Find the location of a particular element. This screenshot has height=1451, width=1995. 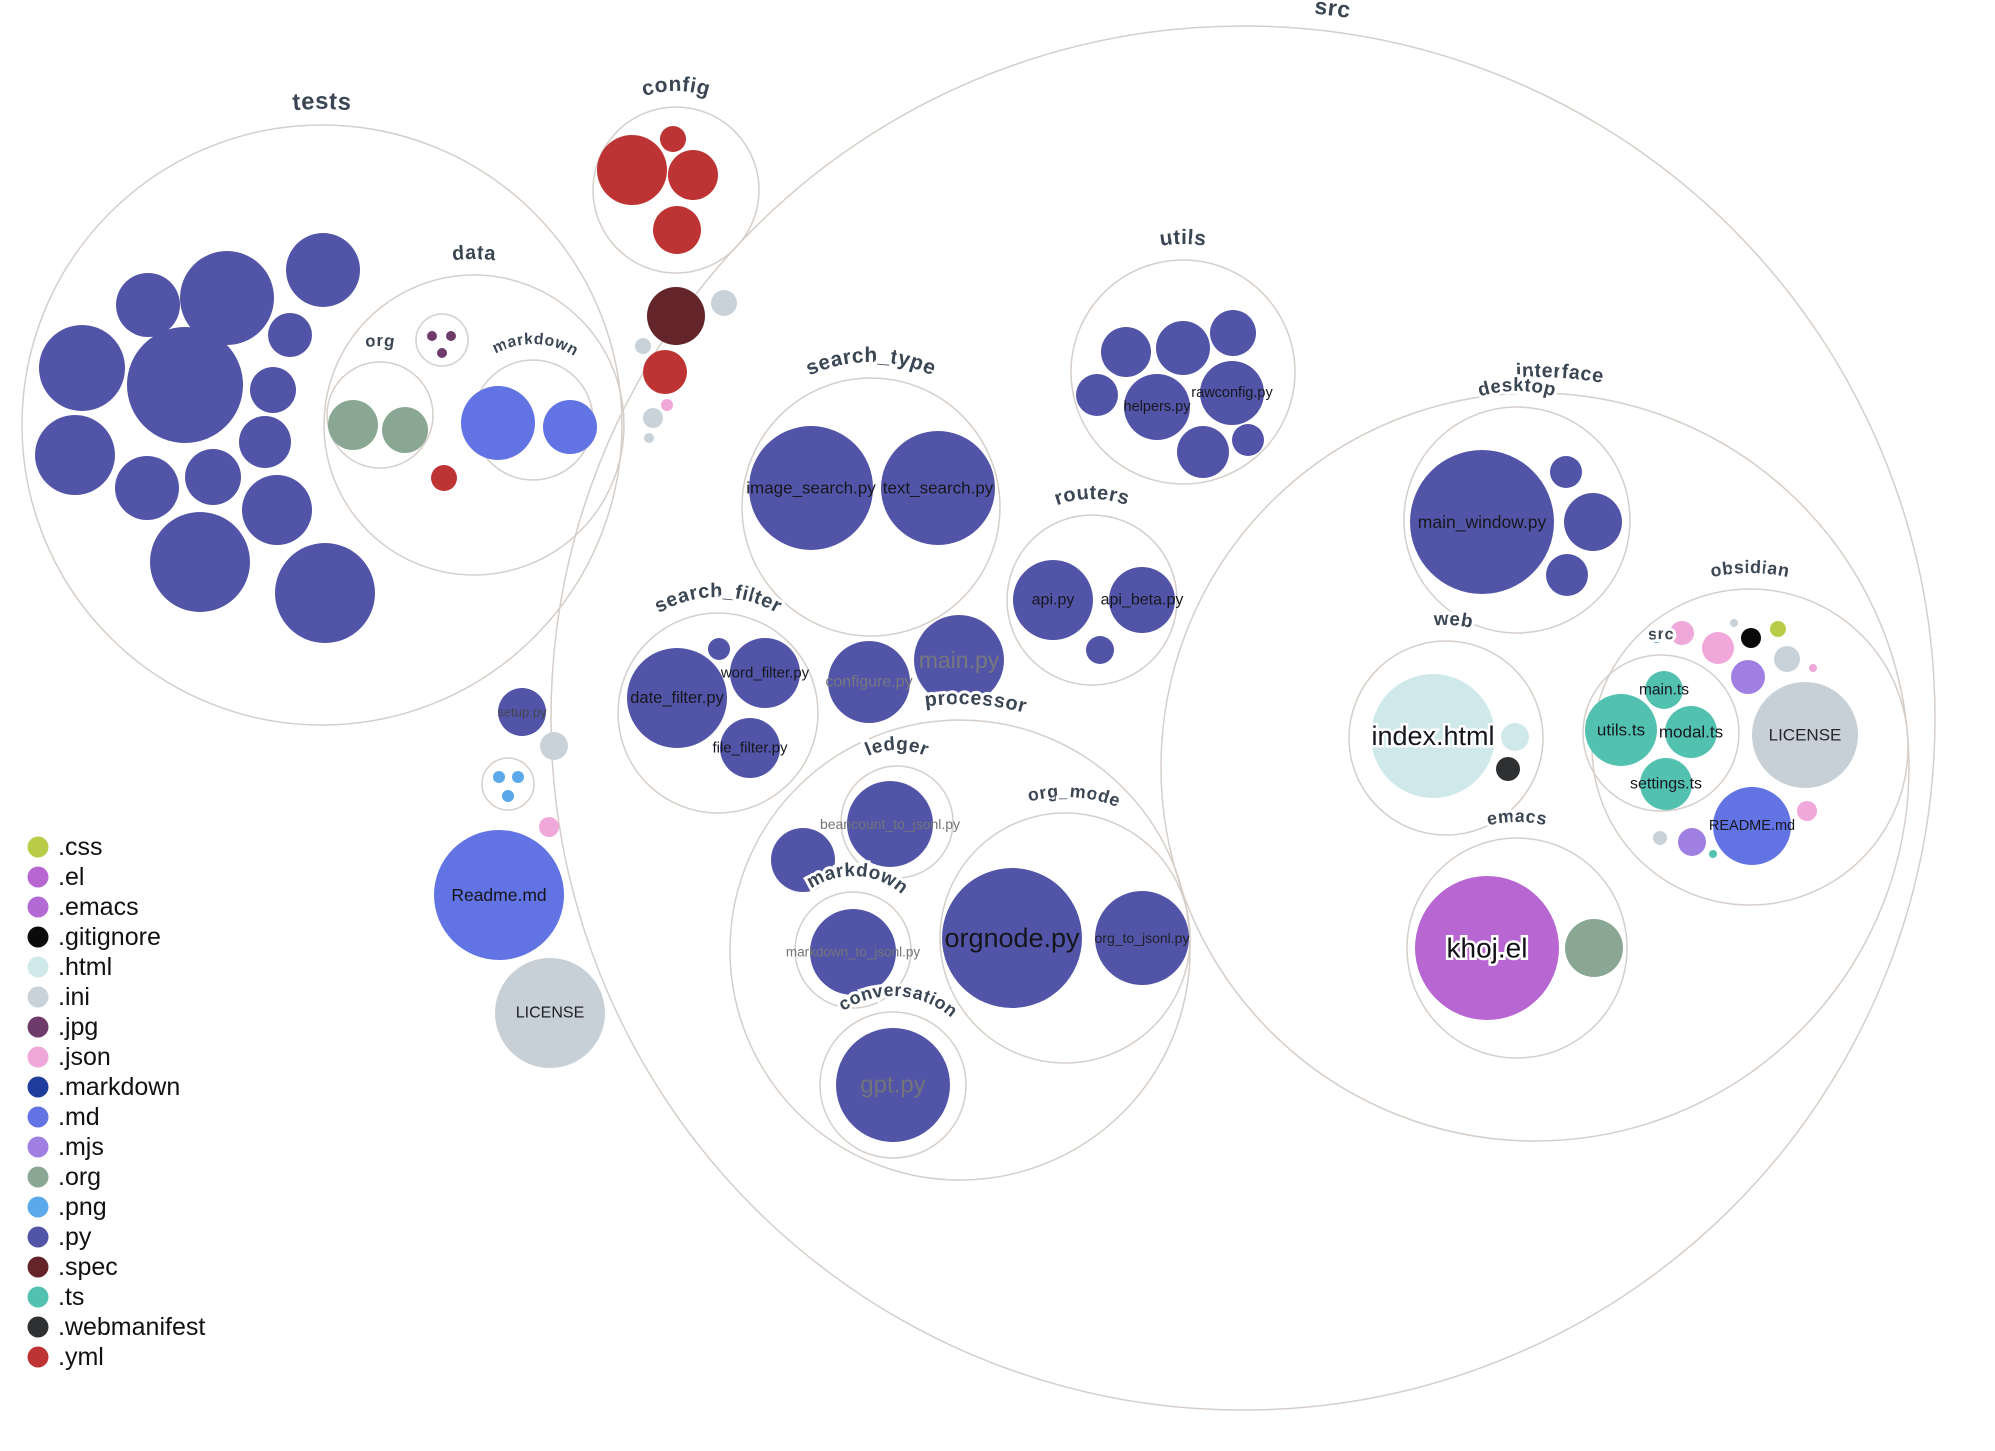

legend-item-md: .md is located at coordinates (63, 1117).